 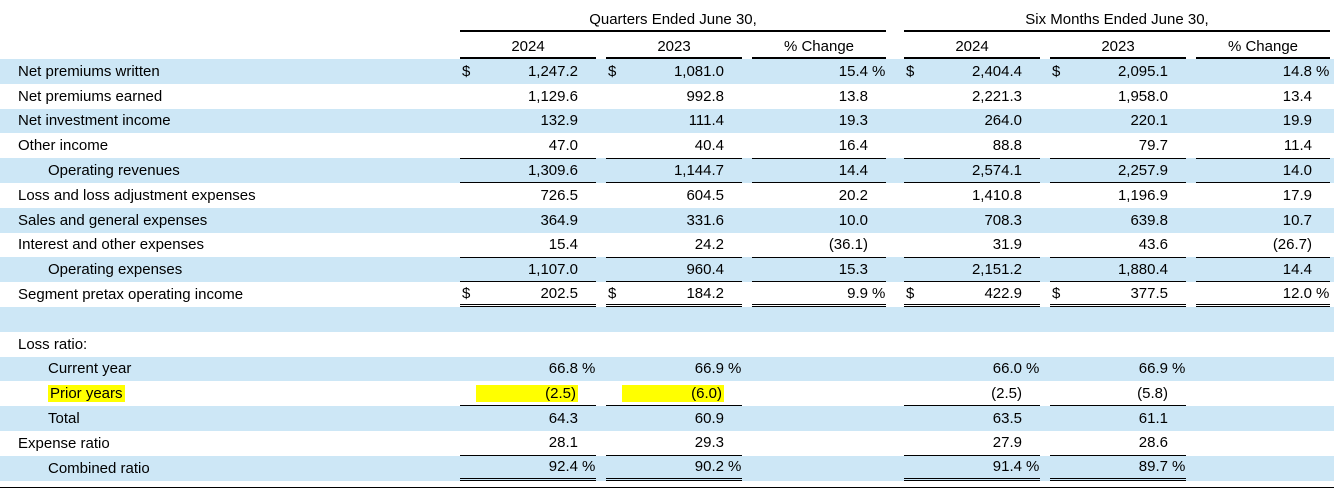 What do you see at coordinates (1142, 96) in the screenshot?
I see `cell-value: 1,958.0` at bounding box center [1142, 96].